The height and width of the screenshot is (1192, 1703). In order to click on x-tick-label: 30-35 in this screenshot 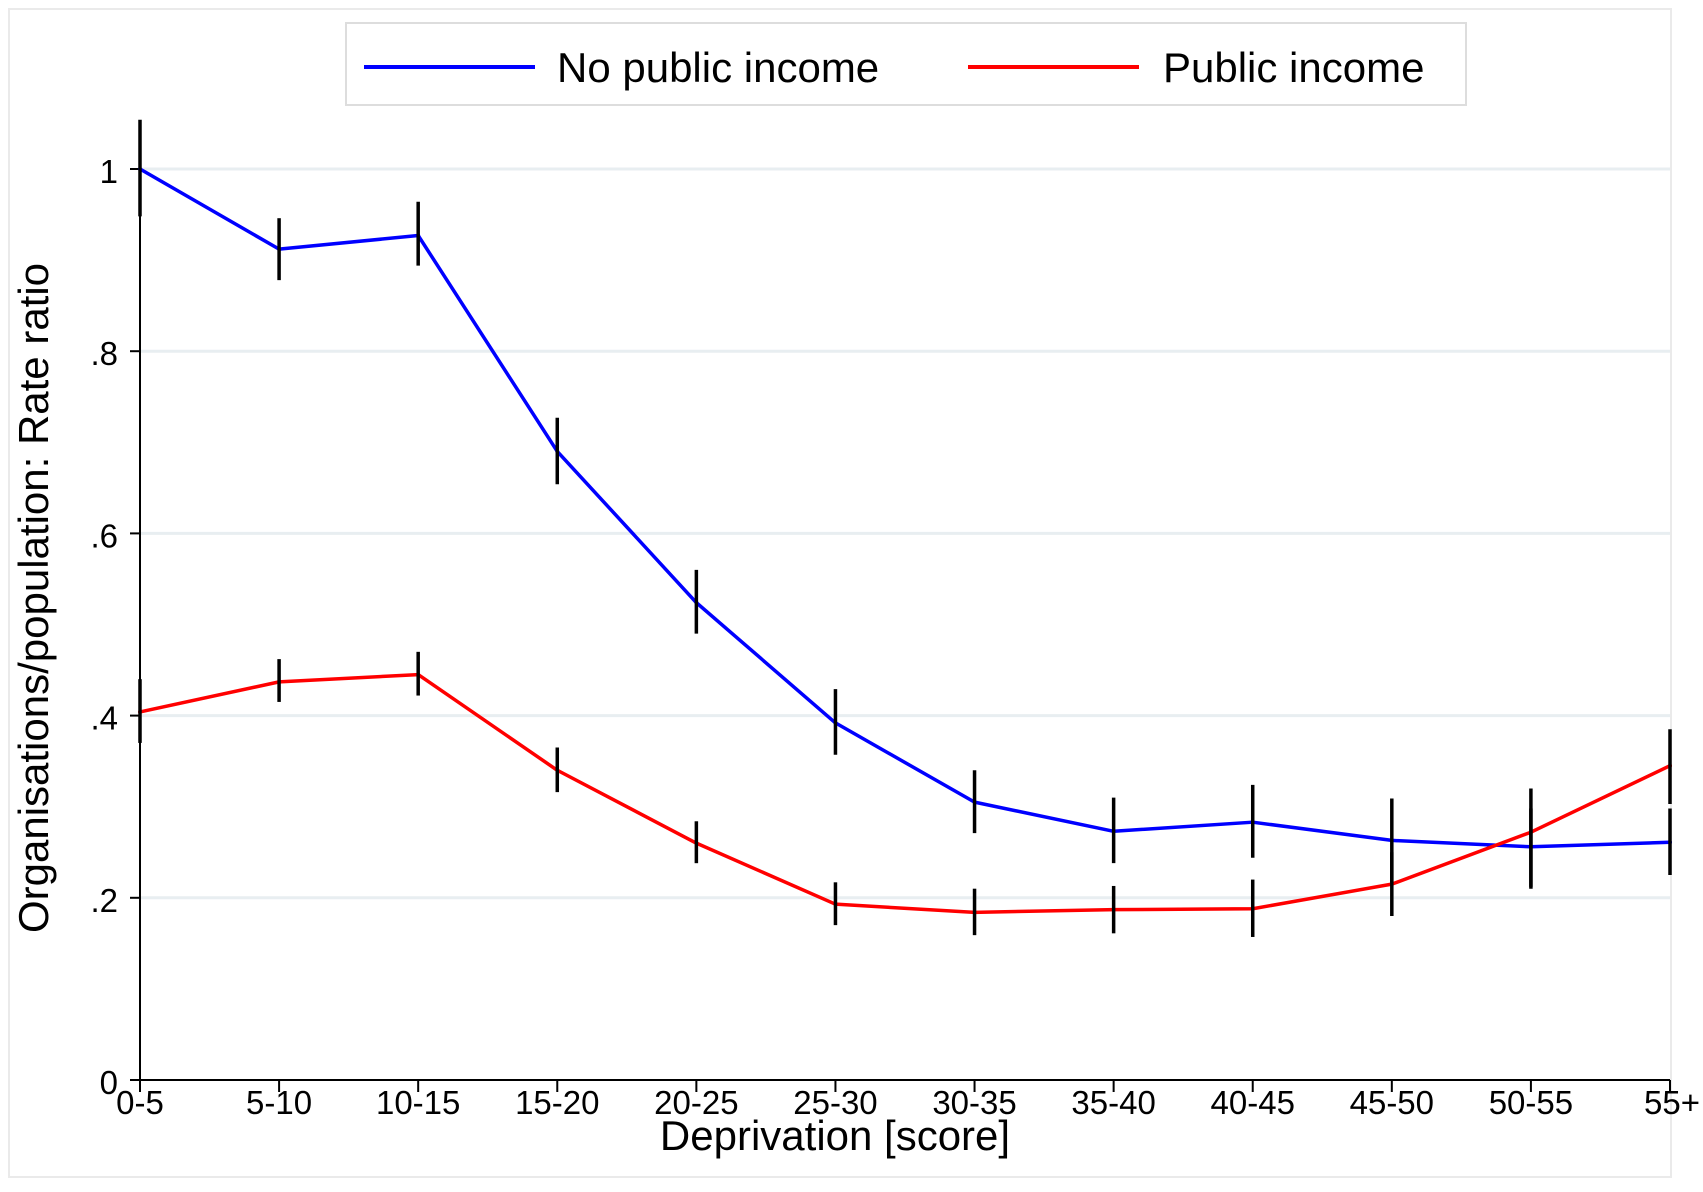, I will do `click(974, 1102)`.